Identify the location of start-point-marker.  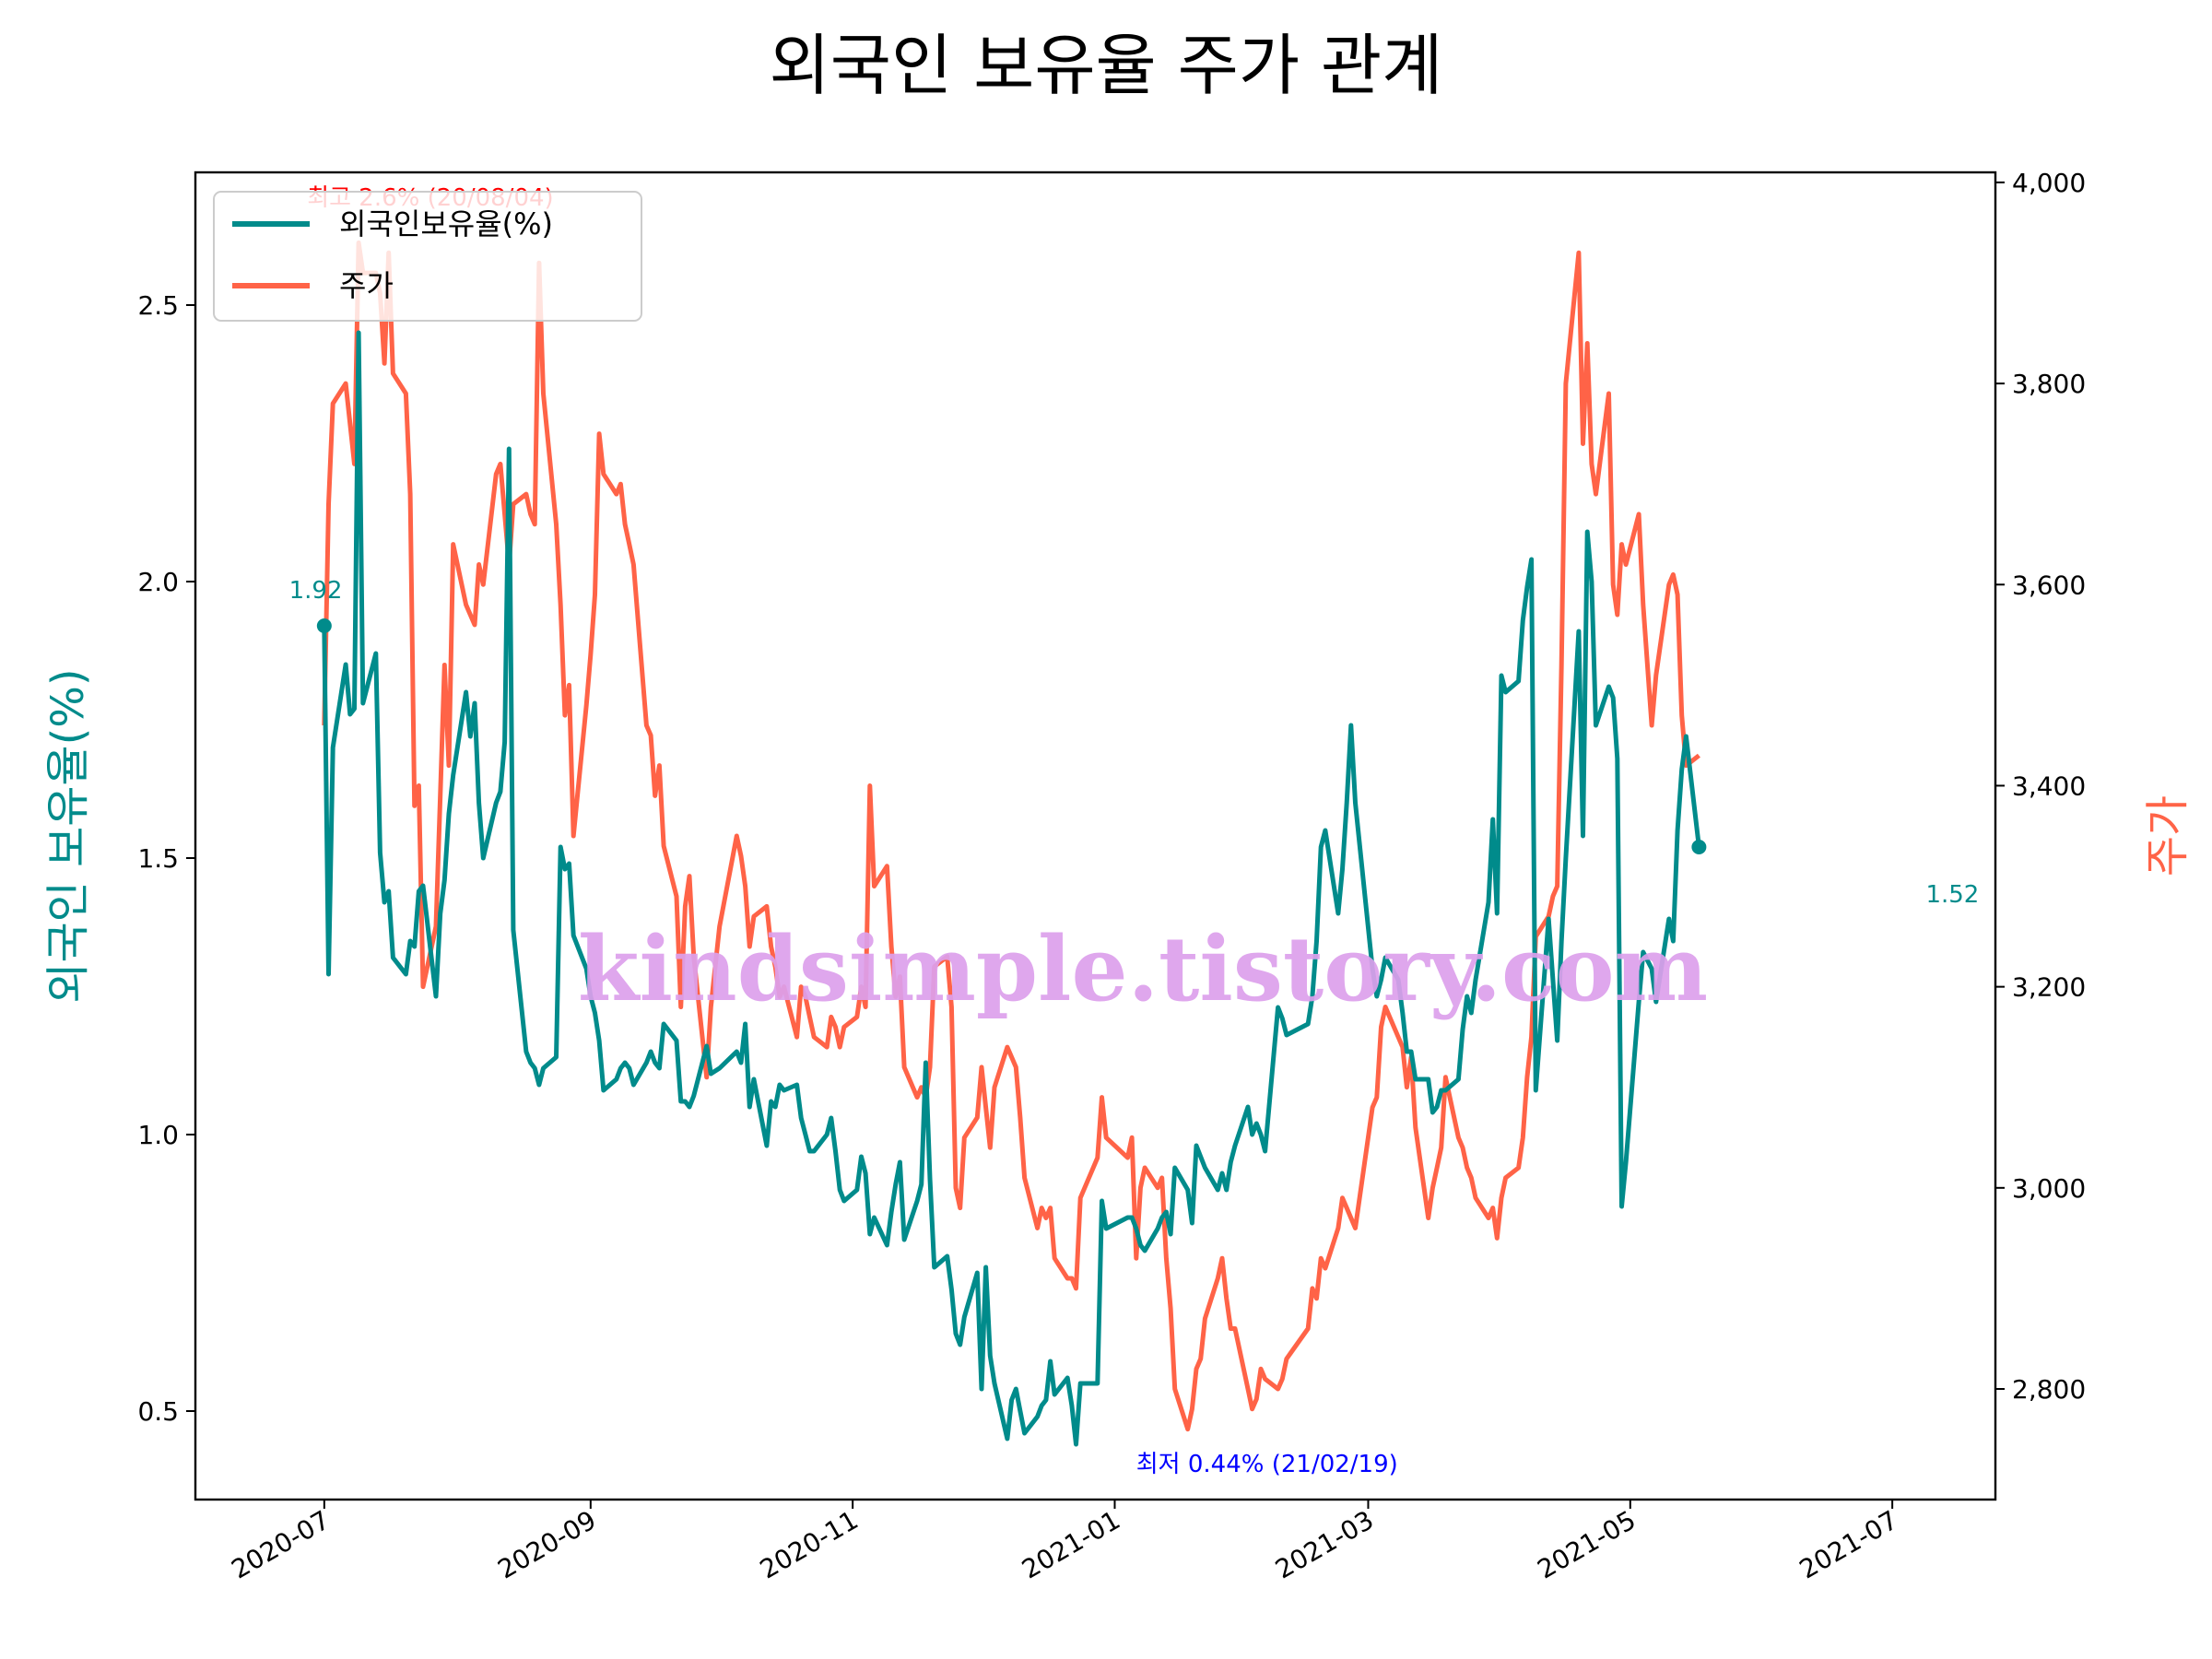
(324, 625).